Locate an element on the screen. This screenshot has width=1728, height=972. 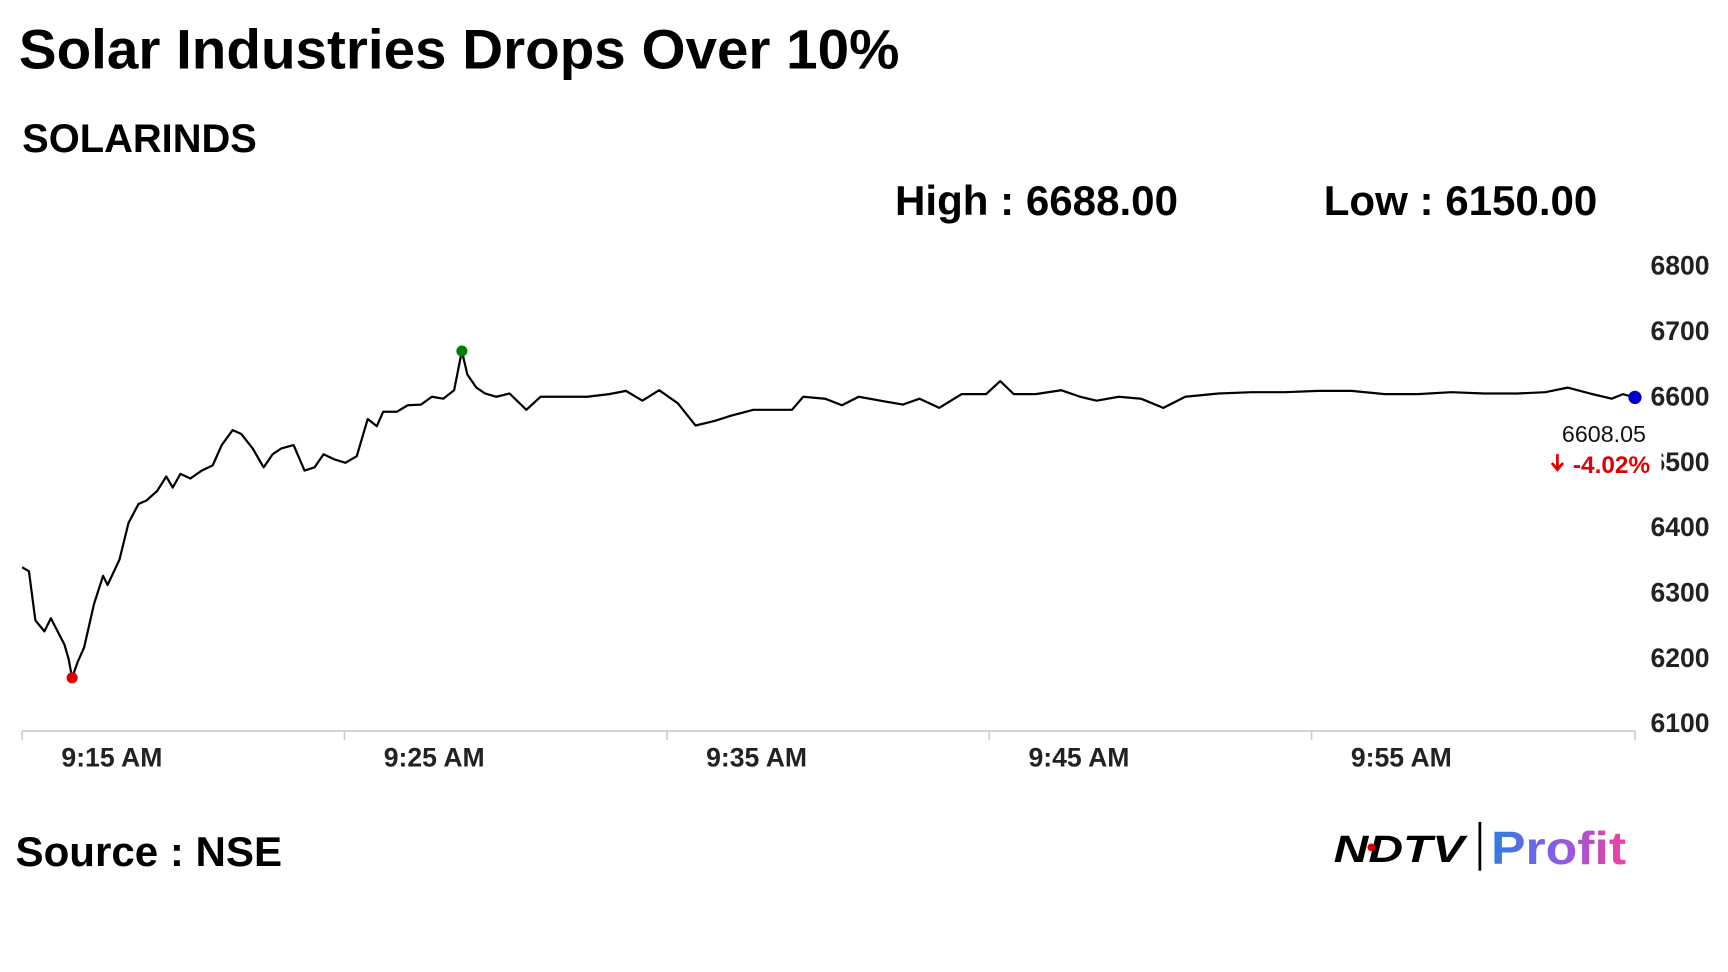
x-tick-label: 9:45 AM is located at coordinates (1079, 758).